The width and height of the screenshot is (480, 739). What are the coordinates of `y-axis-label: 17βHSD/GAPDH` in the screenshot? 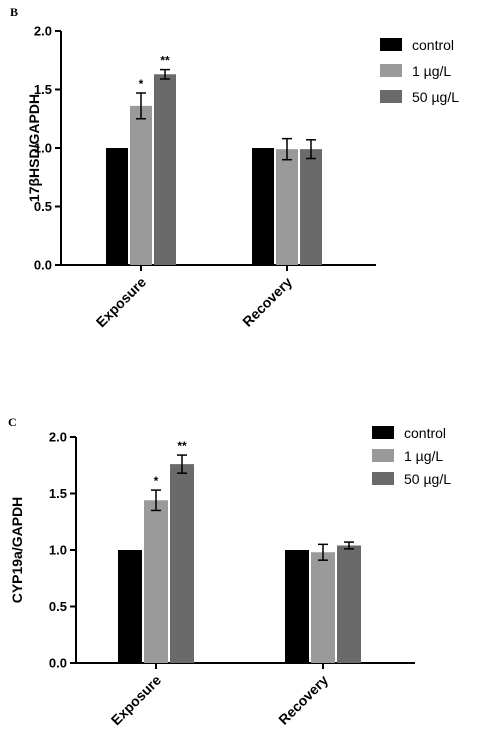 It's located at (34, 148).